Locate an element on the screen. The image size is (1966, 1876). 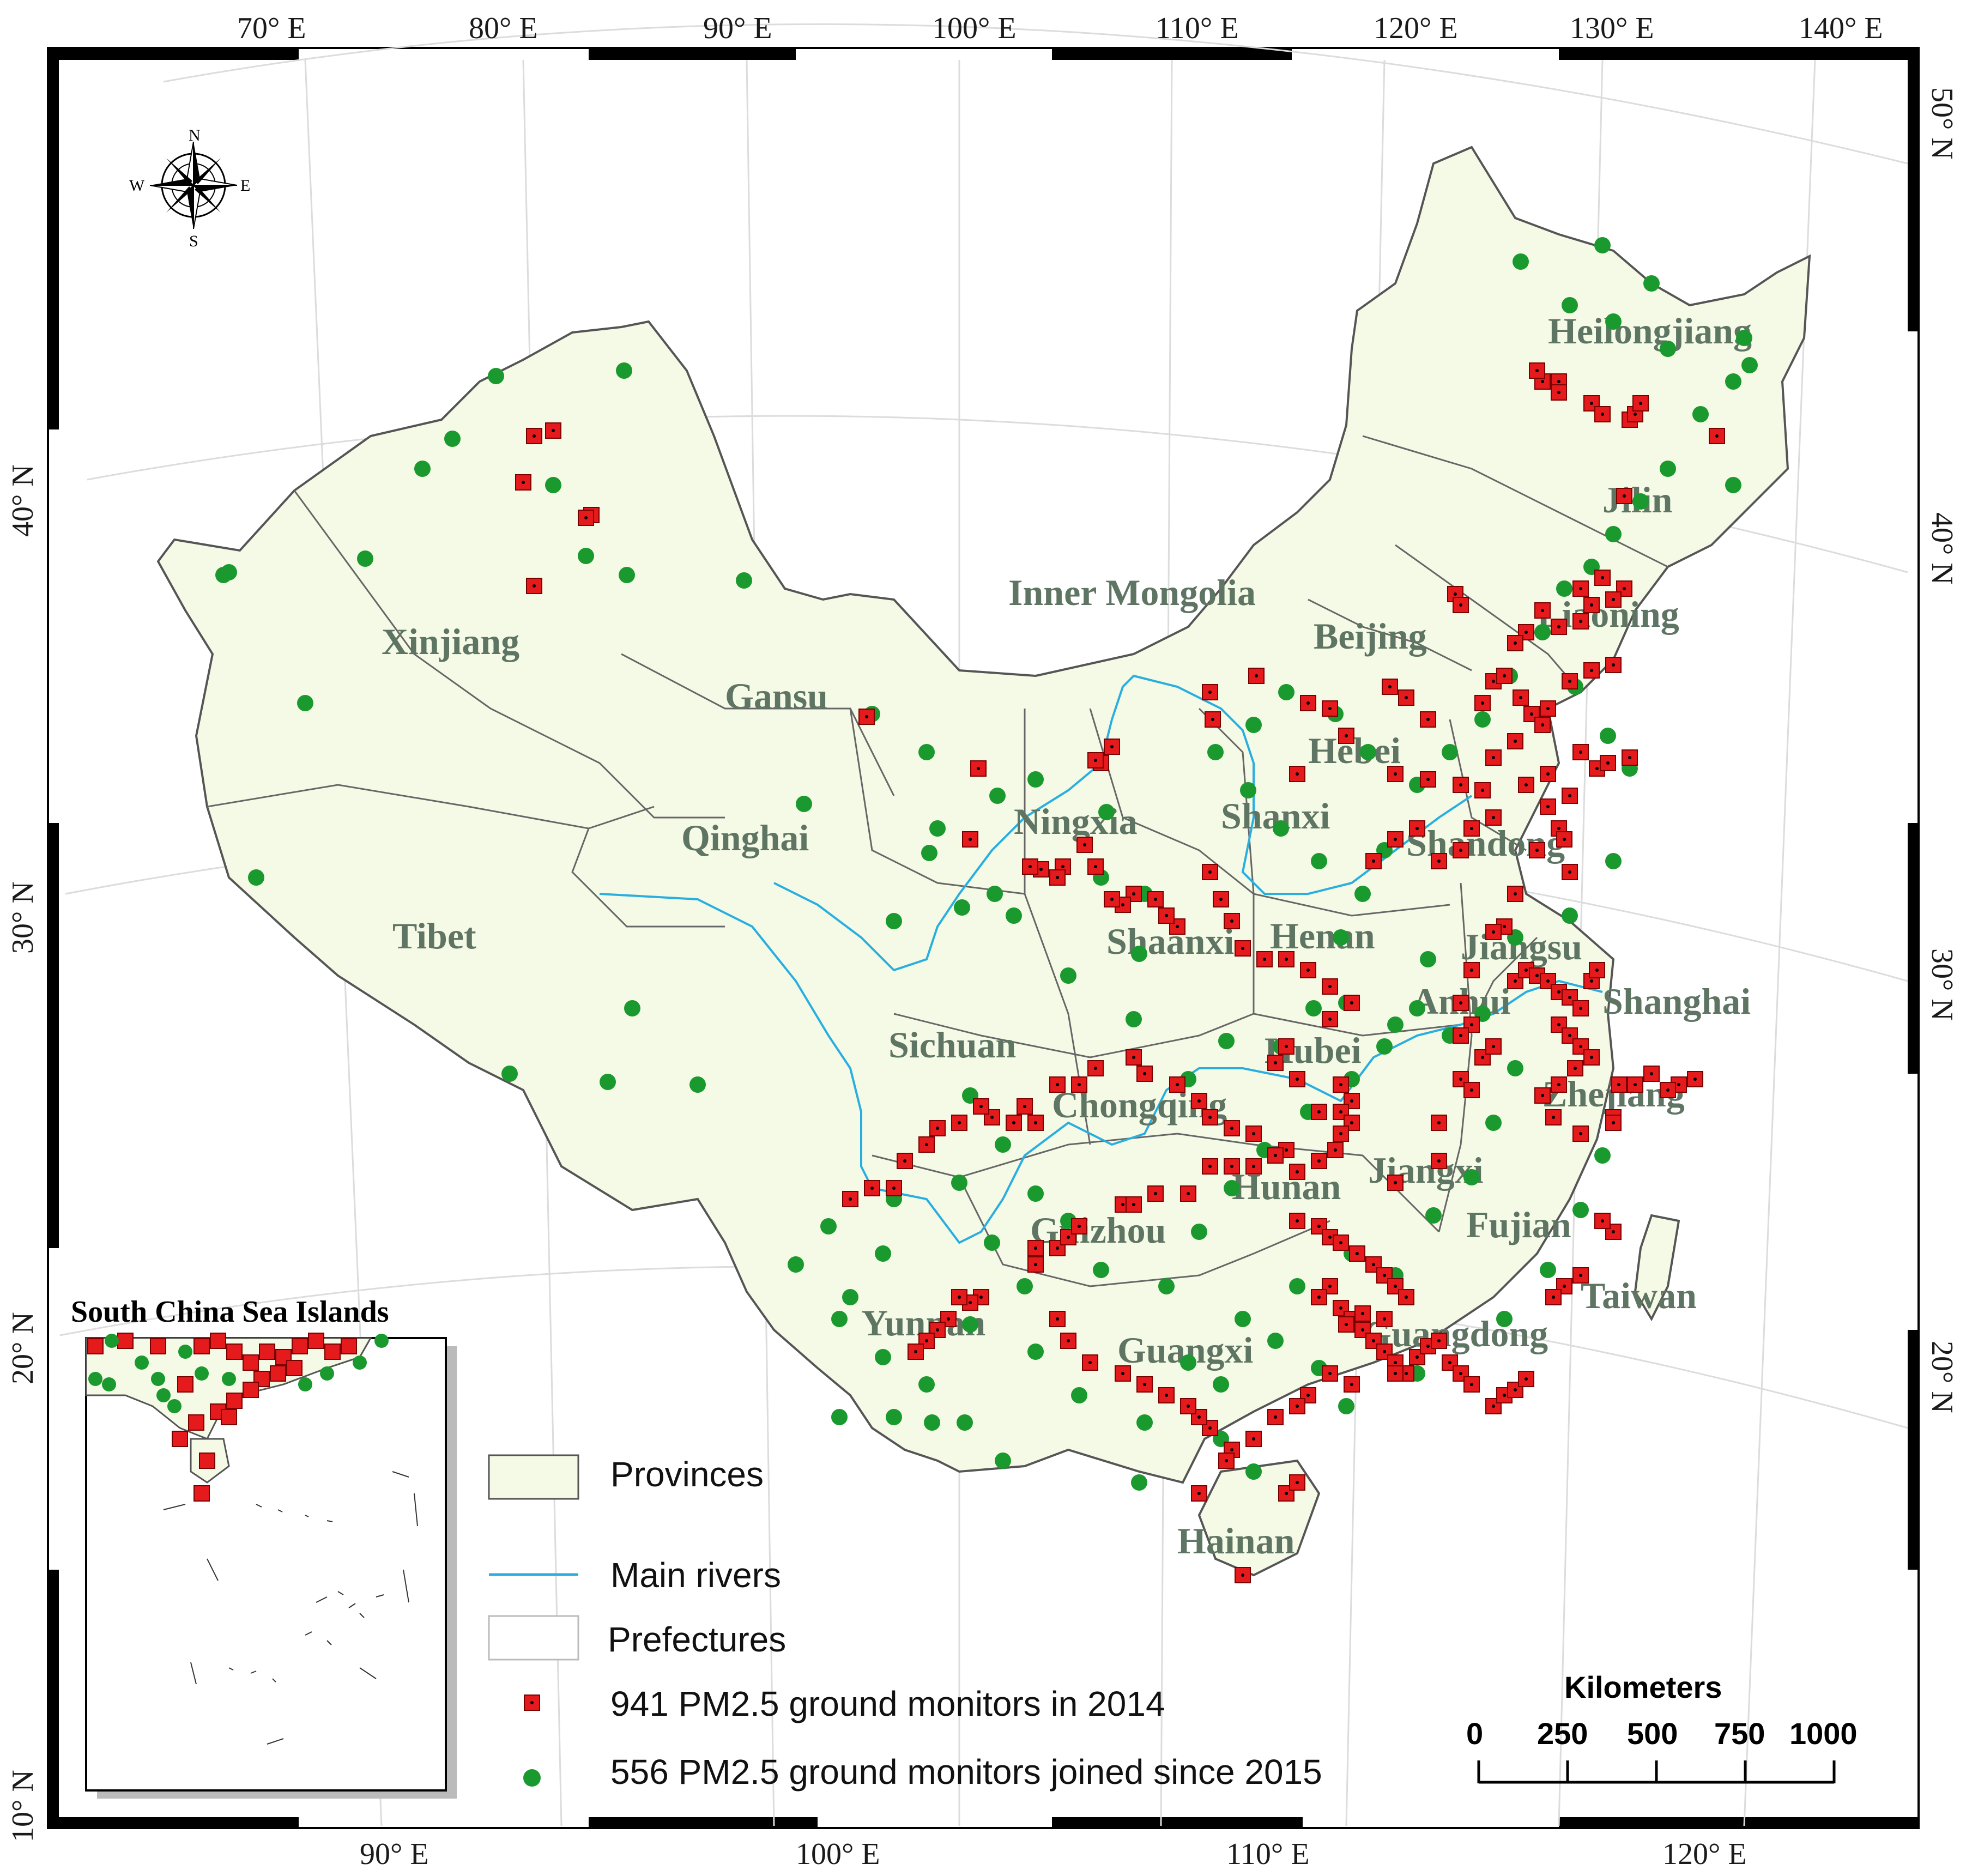
scale-tick-500: 500 is located at coordinates (1652, 1733).